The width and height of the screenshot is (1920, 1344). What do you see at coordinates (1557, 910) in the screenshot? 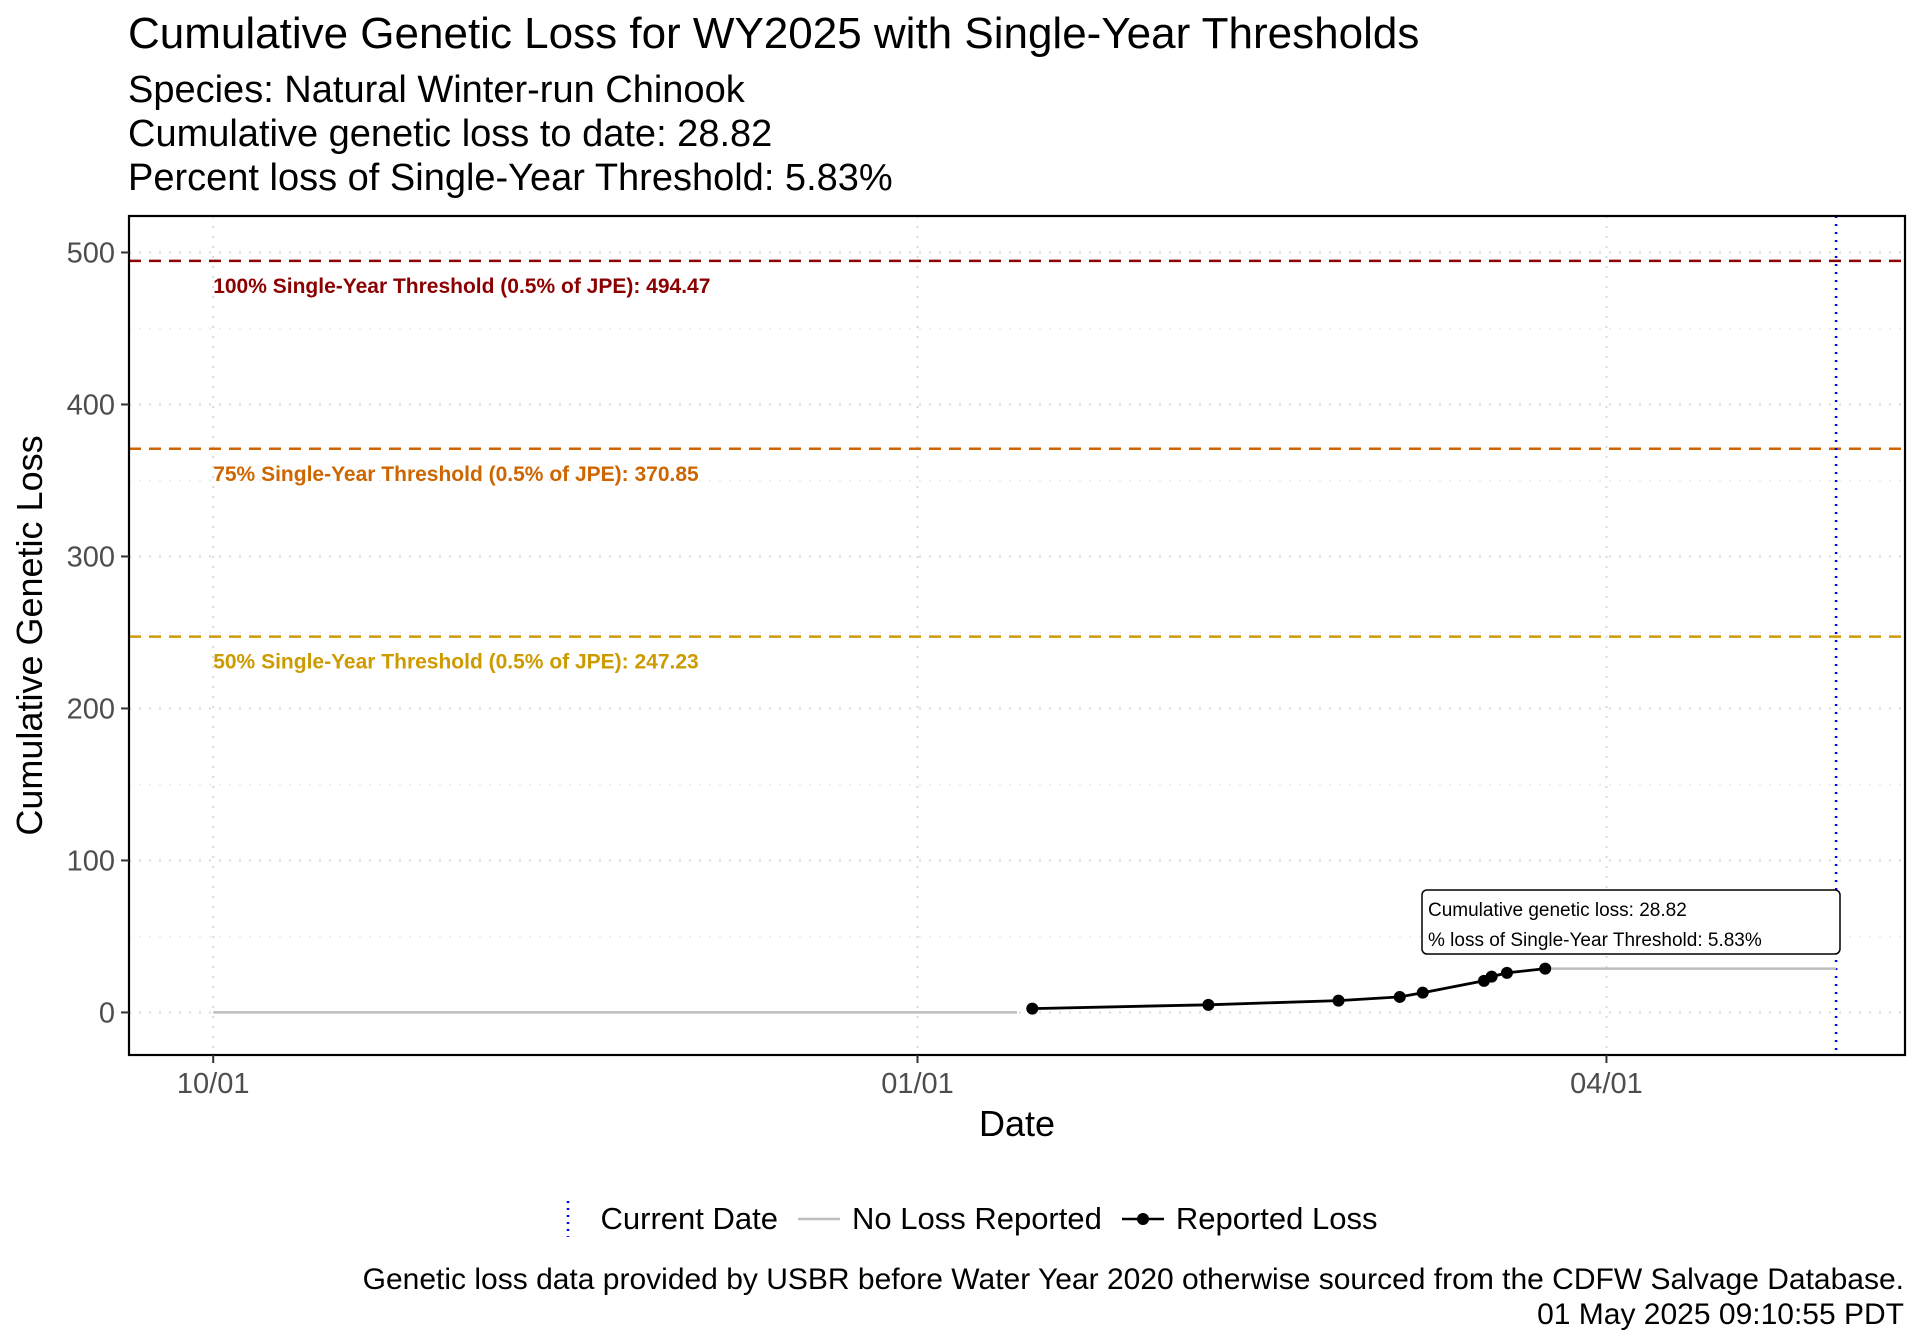
I see `annotation-line-1: Cumulative genetic loss: 28.82` at bounding box center [1557, 910].